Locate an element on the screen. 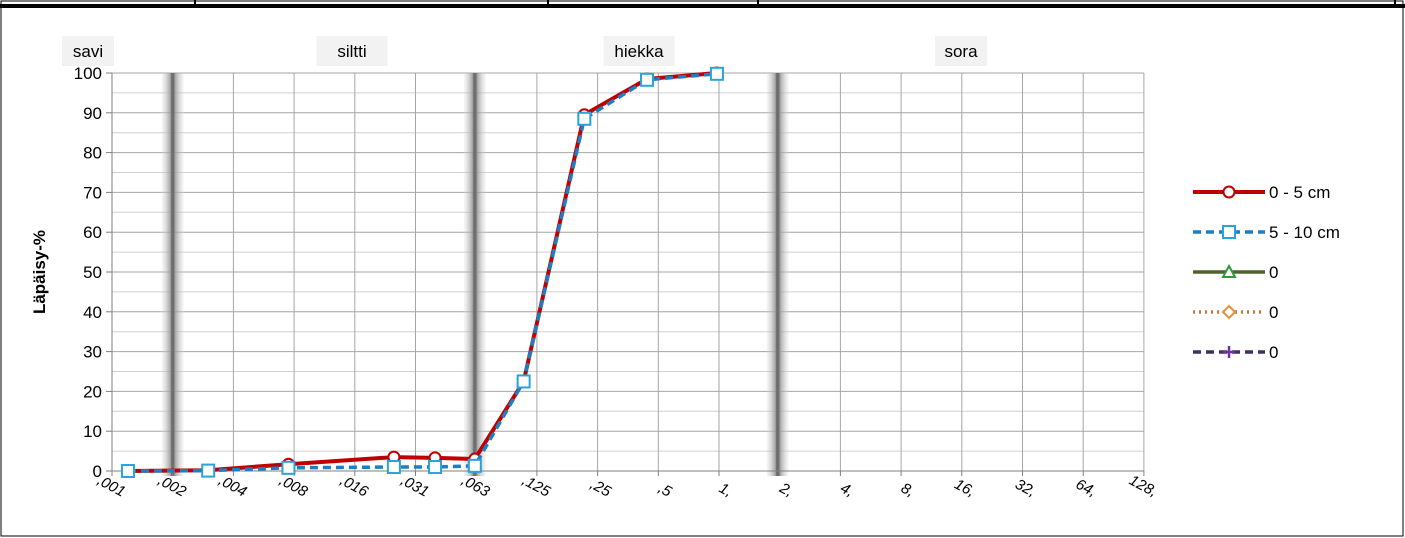 The height and width of the screenshot is (538, 1405). legend-item: 0 - 5 cm is located at coordinates (1261, 192).